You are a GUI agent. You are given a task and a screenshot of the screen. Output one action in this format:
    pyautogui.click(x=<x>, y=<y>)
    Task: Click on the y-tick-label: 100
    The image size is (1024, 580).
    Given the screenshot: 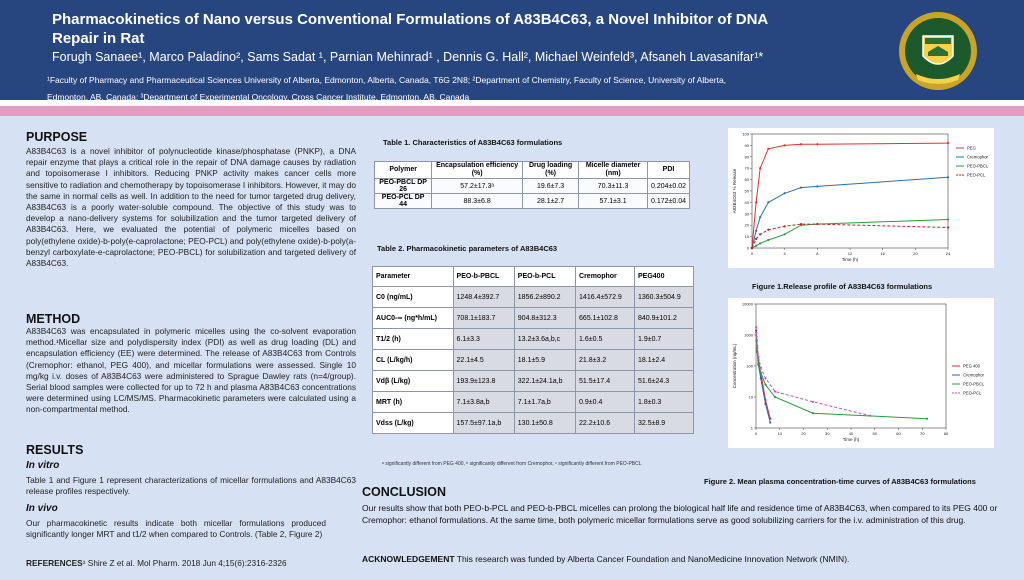 What is the action you would take?
    pyautogui.click(x=745, y=134)
    